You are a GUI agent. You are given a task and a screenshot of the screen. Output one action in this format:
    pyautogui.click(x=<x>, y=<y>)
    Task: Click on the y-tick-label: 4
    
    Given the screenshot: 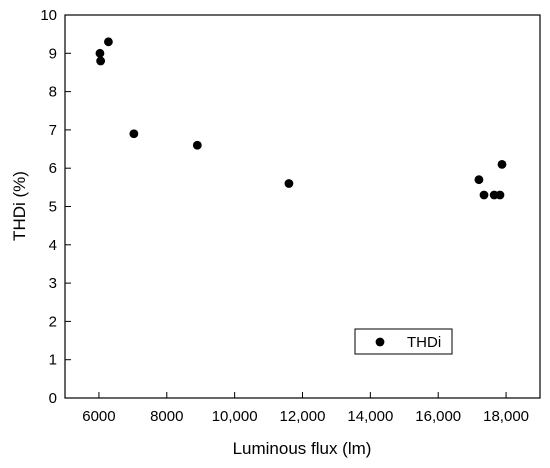 What is the action you would take?
    pyautogui.click(x=53, y=245)
    